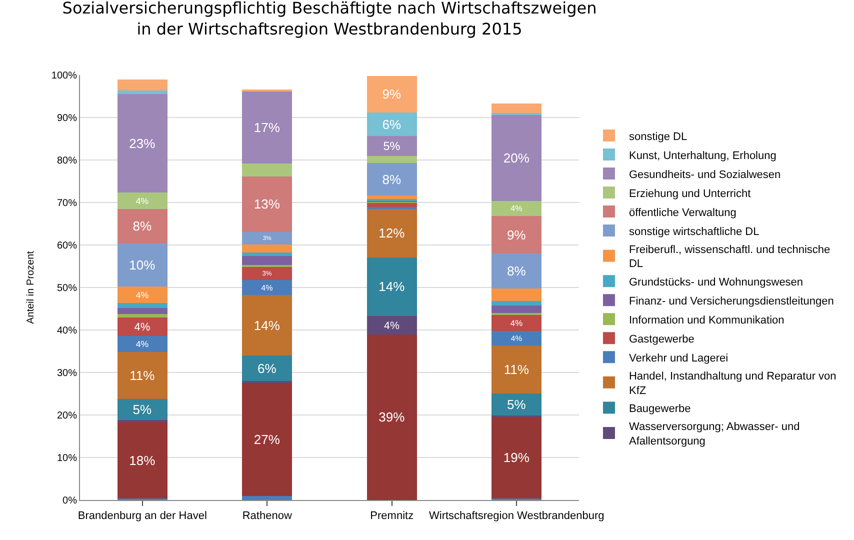  What do you see at coordinates (516, 516) in the screenshot?
I see `x-tick-label: Wirtschaftsregion Westbrandenburg` at bounding box center [516, 516].